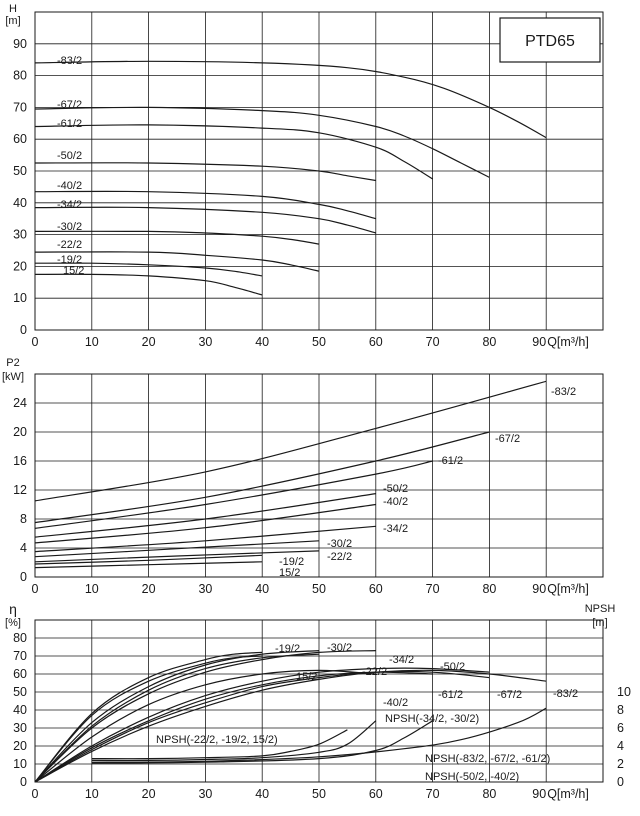 The width and height of the screenshot is (640, 816). Describe the element at coordinates (600, 609) in the screenshot. I see `y2-axis-label: NPSH` at that location.